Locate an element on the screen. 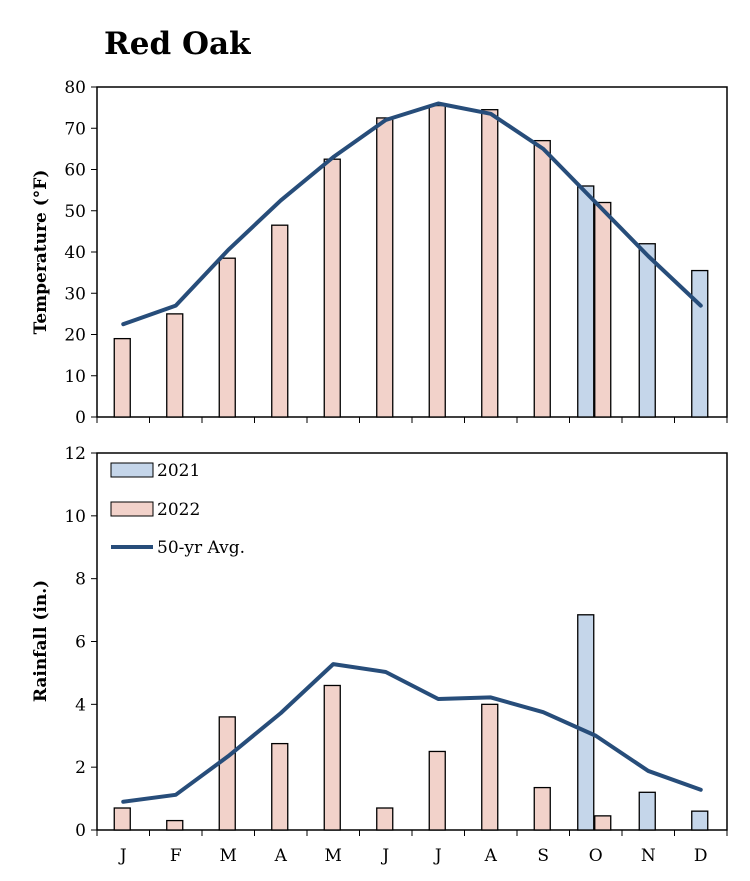 The image size is (750, 881). rain-y-tick-label: 0 is located at coordinates (80, 831).